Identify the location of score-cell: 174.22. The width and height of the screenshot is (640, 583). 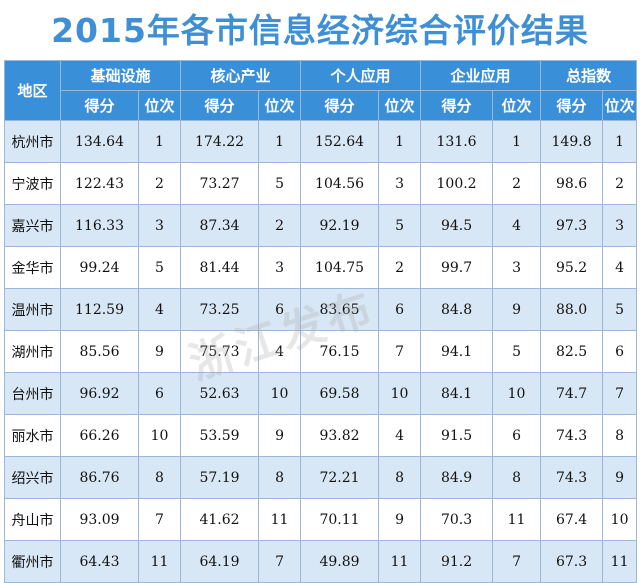
(220, 141).